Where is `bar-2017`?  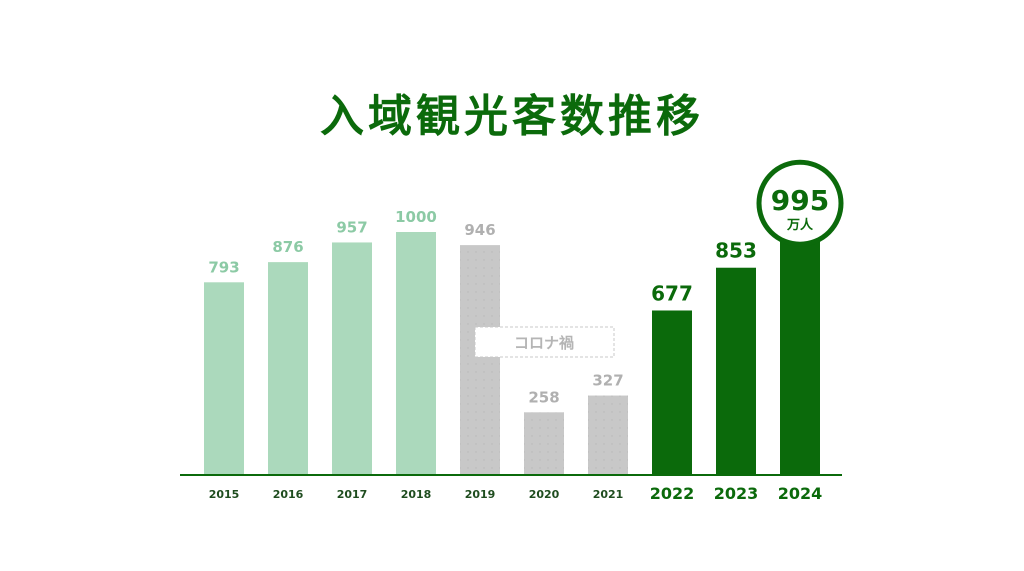 bar-2017 is located at coordinates (352, 358).